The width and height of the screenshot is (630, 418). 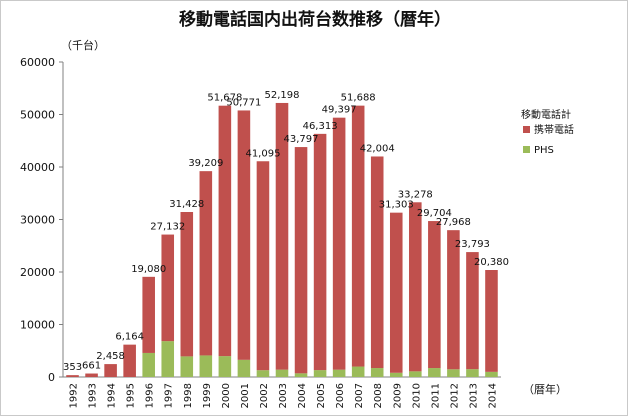 What do you see at coordinates (129, 360) in the screenshot?
I see `bar-keitai-1995` at bounding box center [129, 360].